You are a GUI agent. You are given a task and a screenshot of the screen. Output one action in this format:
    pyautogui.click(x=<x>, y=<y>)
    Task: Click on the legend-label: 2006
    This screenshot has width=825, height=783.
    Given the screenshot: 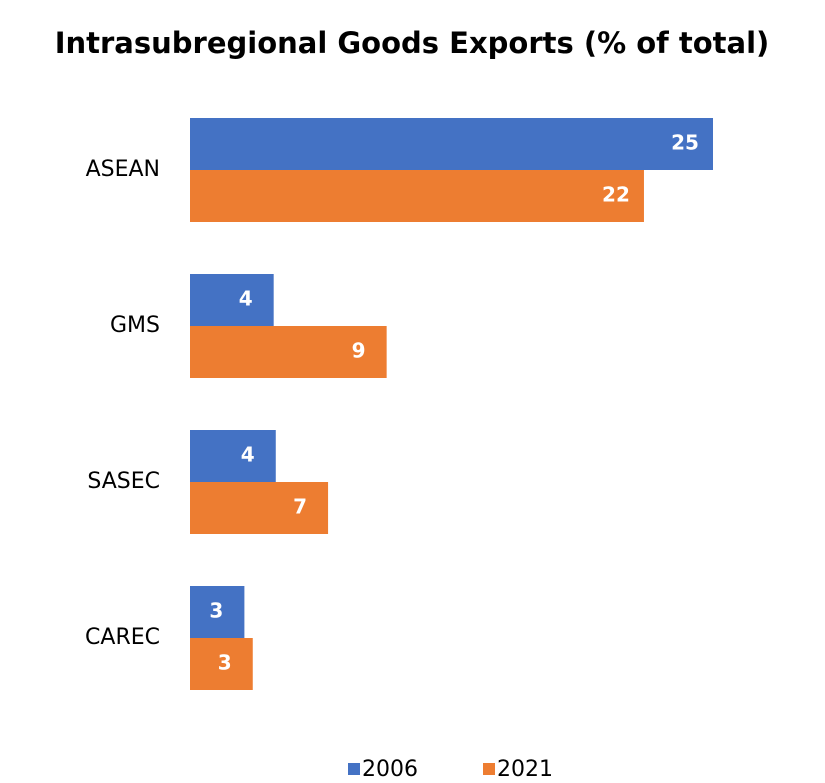 What is the action you would take?
    pyautogui.click(x=390, y=769)
    